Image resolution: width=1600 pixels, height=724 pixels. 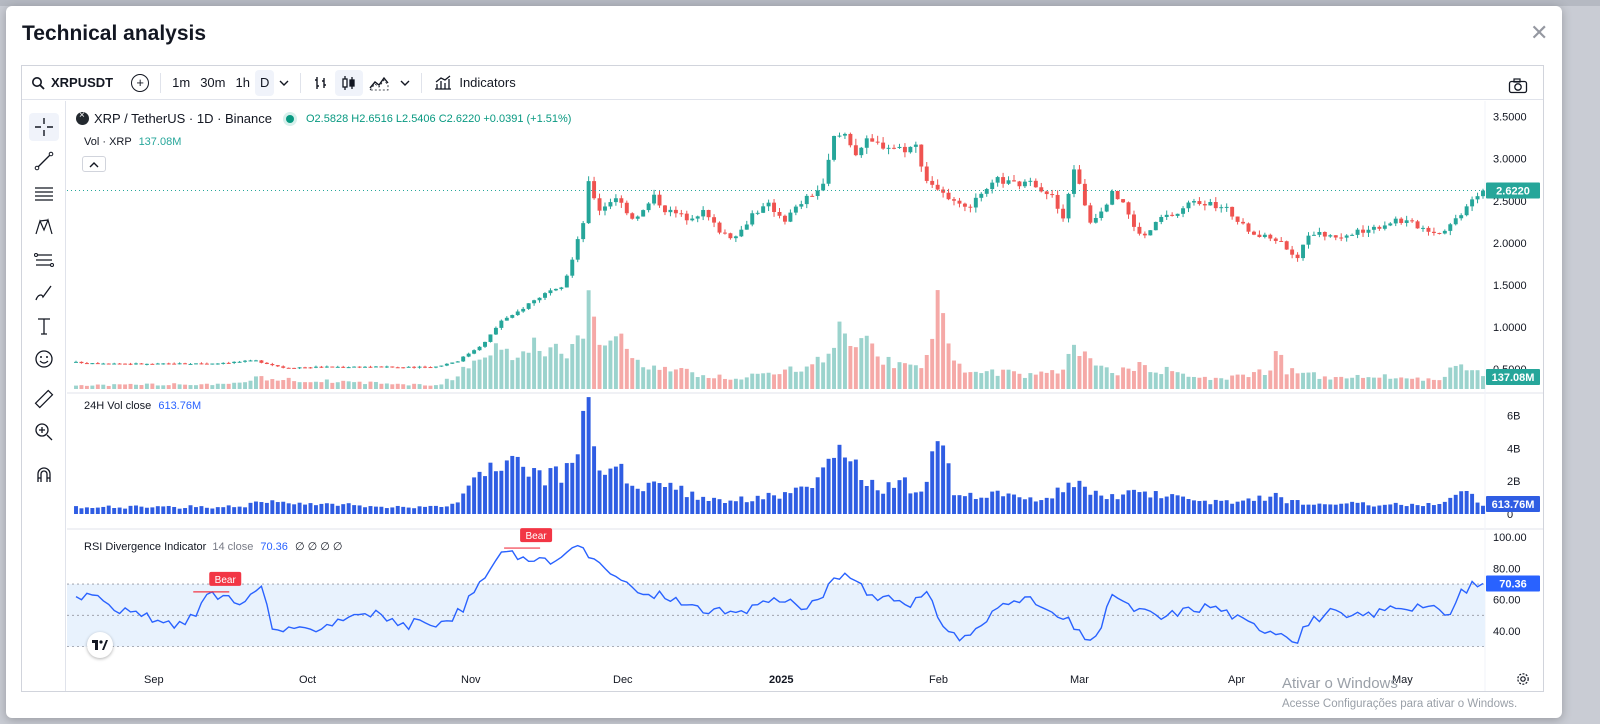 I want to click on brush-tool, so click(x=44, y=293).